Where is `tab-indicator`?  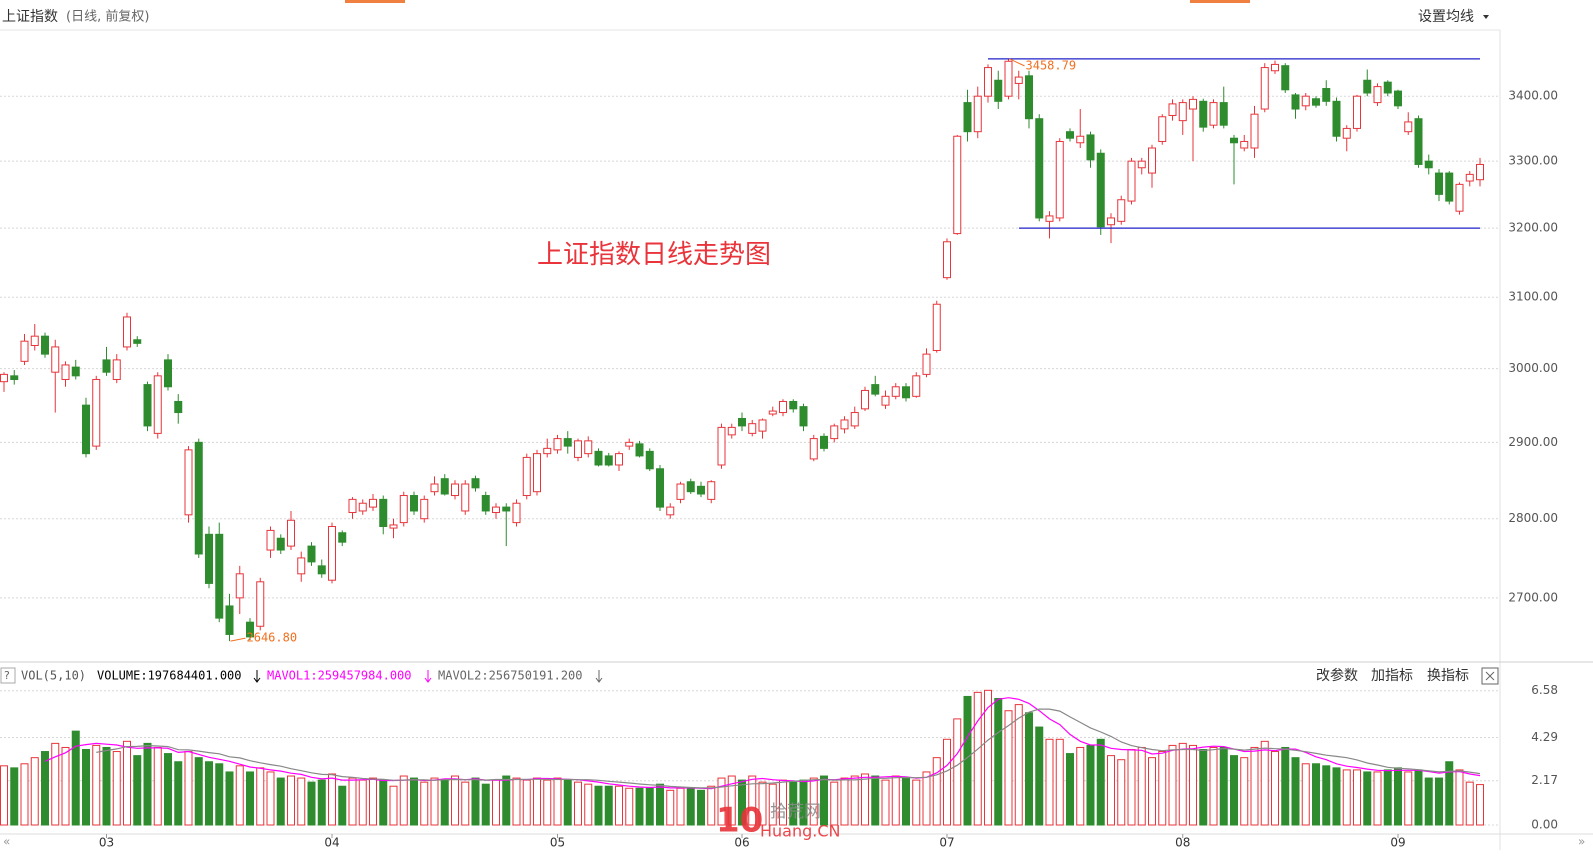
tab-indicator is located at coordinates (375, 1).